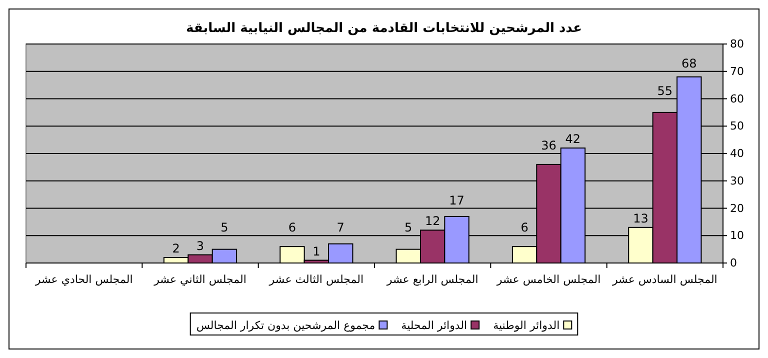 The image size is (768, 358). Describe the element at coordinates (434, 325) in the screenshot. I see `legend-label: الدوائر المحلية` at that location.